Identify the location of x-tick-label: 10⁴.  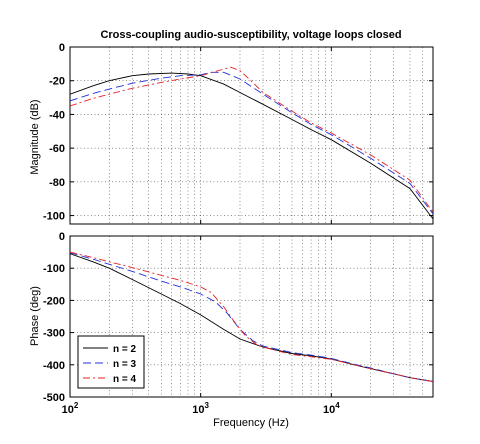
(331, 408).